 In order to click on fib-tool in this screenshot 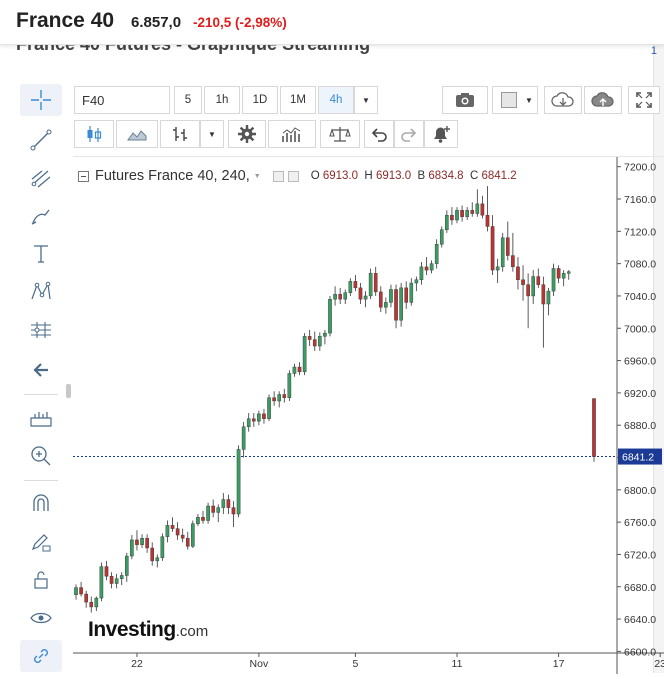, I will do `click(41, 178)`.